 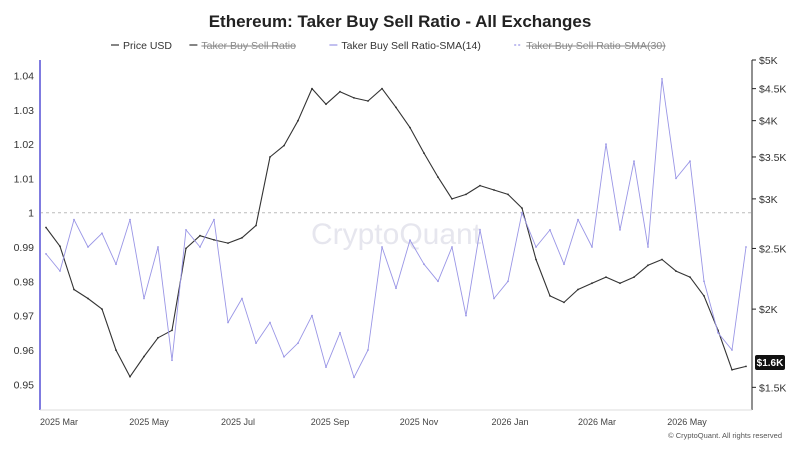 I want to click on price-badge-label: $1.6K, so click(x=770, y=363).